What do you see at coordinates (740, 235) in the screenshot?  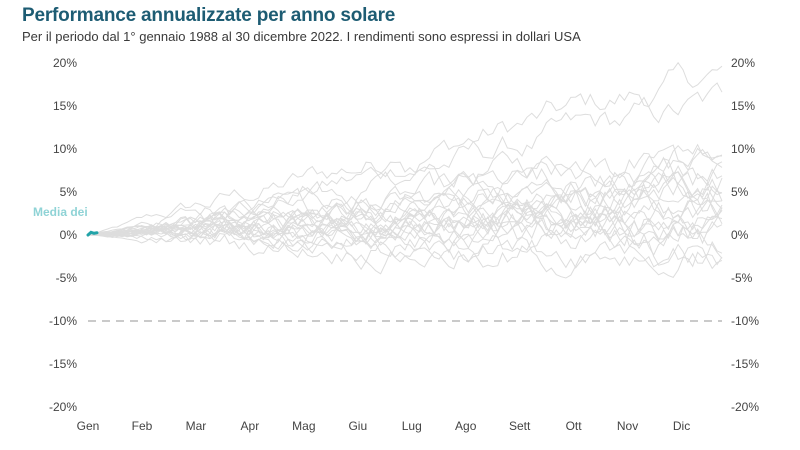 I see `y-tick-right: 0%` at bounding box center [740, 235].